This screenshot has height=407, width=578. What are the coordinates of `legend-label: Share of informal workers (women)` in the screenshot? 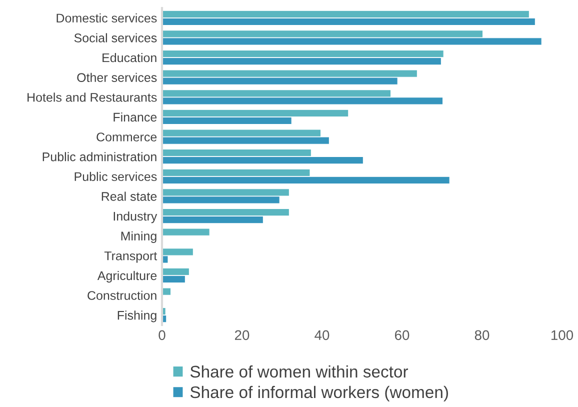 It's located at (319, 394).